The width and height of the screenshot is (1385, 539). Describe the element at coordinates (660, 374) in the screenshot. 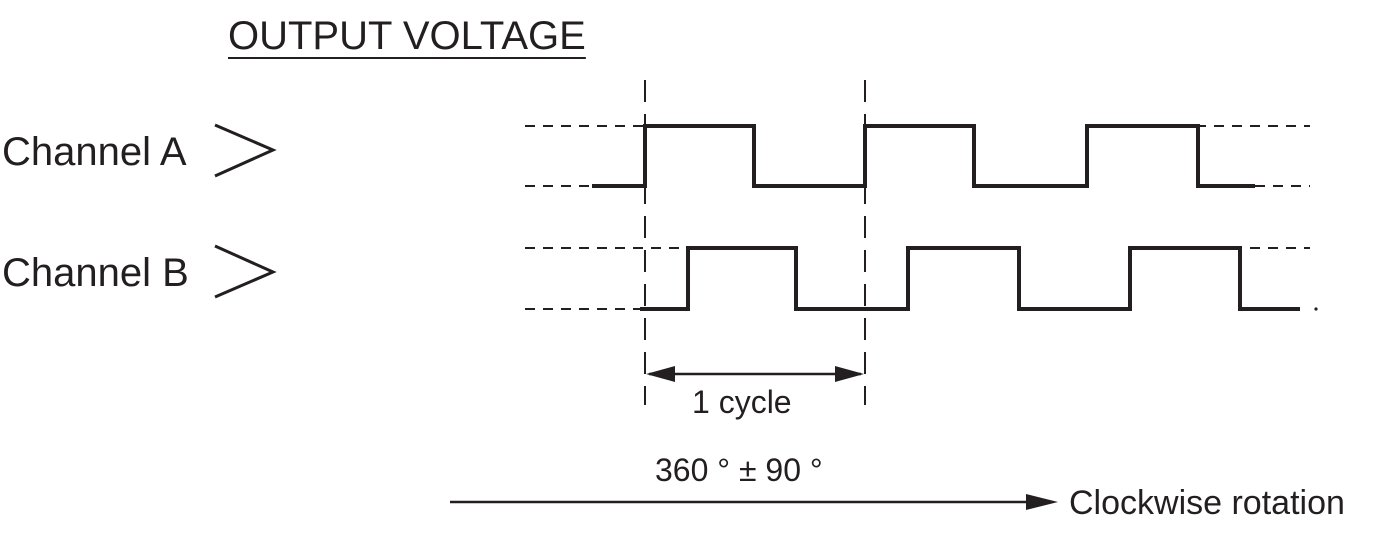

I see `cycle-arrow-left` at that location.